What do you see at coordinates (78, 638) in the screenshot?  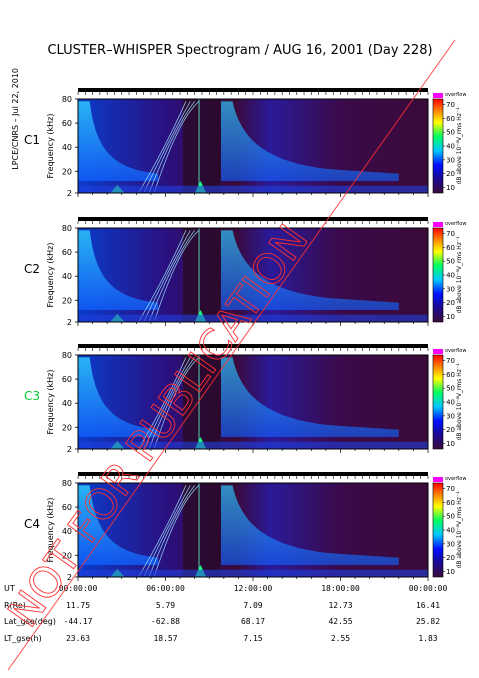 I see `ephemeris-value: 23.63` at bounding box center [78, 638].